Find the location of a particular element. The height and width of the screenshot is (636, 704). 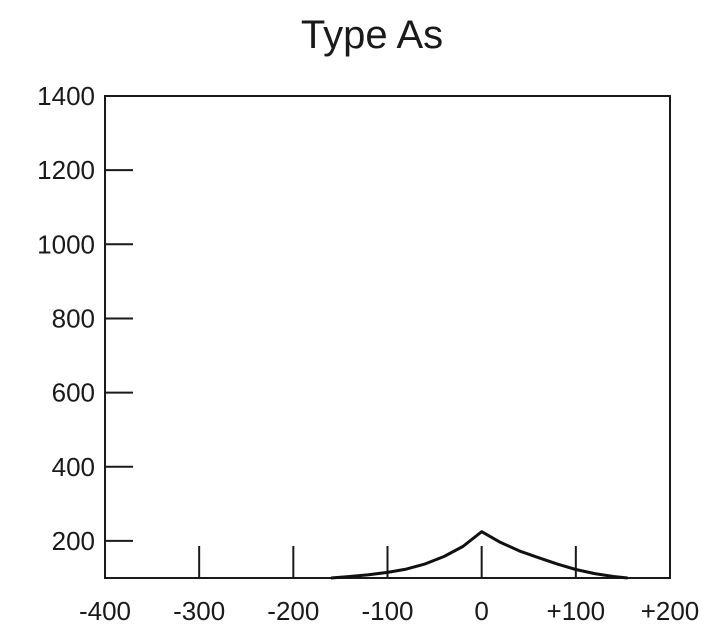

x-tick-label: -200 is located at coordinates (293, 611).